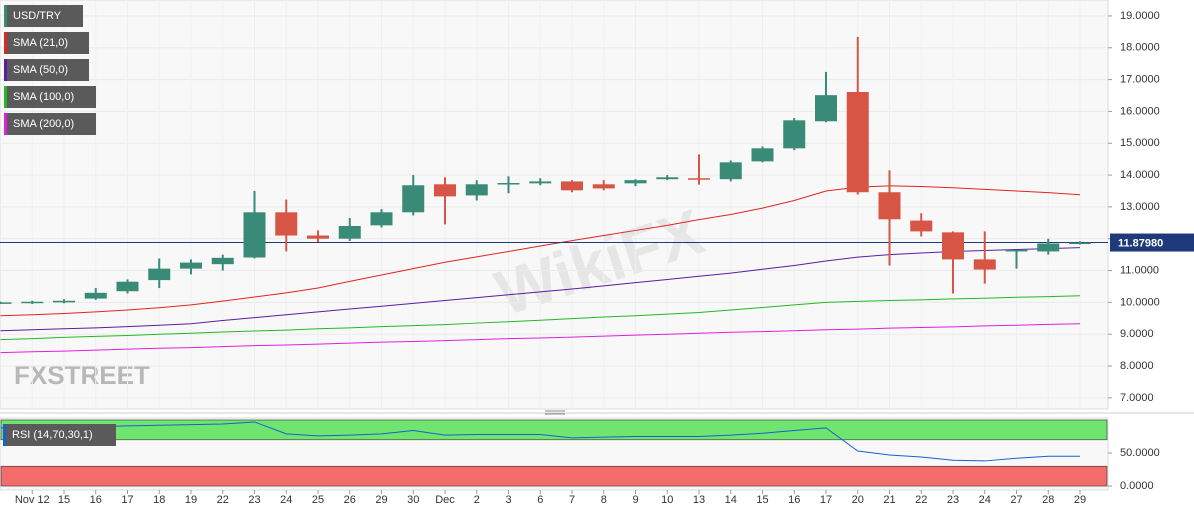 Image resolution: width=1194 pixels, height=513 pixels. I want to click on x-tick-label: 8, so click(604, 500).